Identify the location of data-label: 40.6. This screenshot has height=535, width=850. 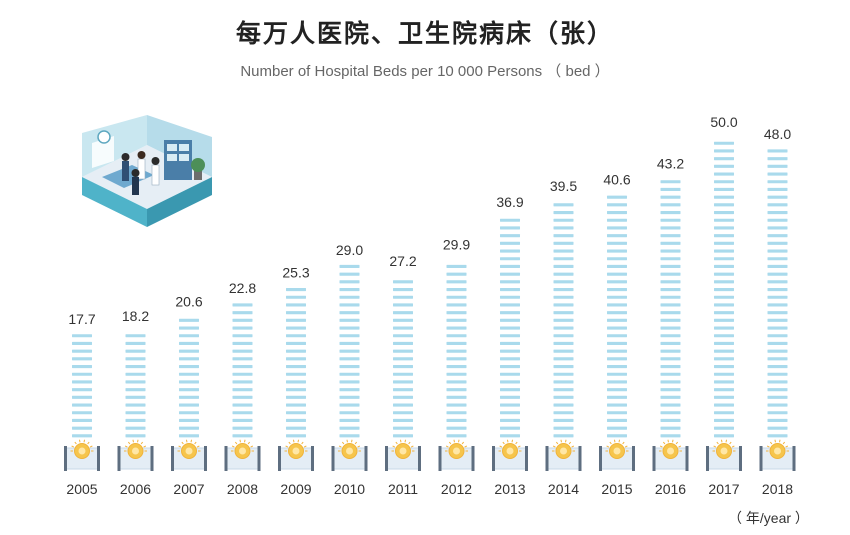
(616, 179).